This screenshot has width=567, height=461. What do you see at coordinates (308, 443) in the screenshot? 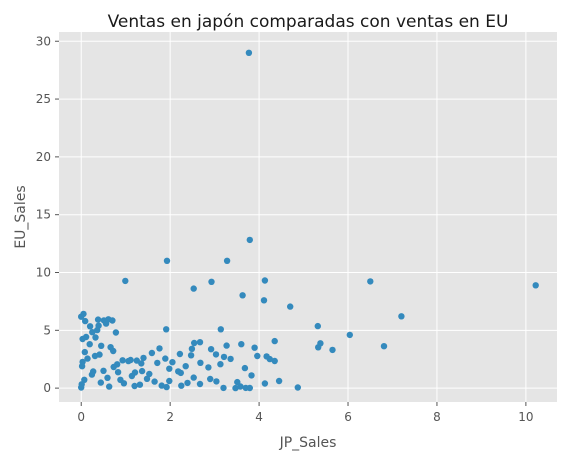
I see `x-axis-label: JP_Sales` at bounding box center [308, 443].